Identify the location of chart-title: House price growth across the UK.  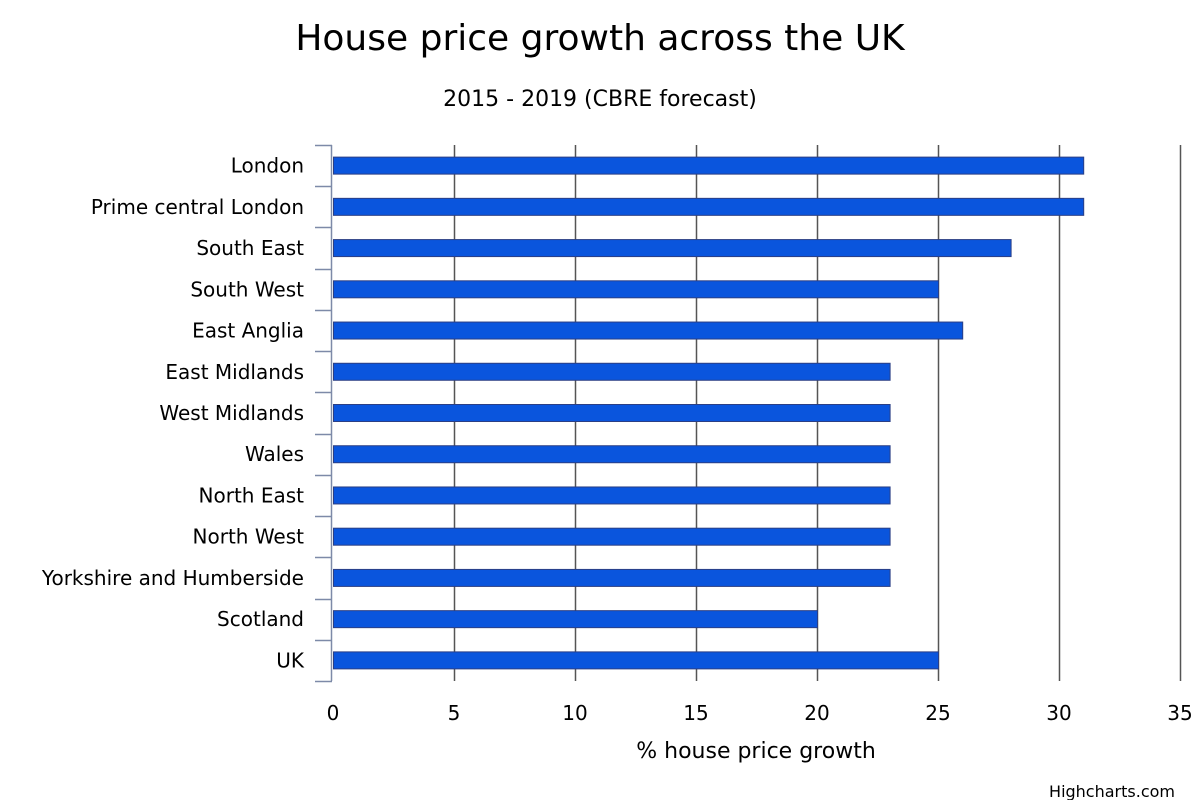
(600, 38).